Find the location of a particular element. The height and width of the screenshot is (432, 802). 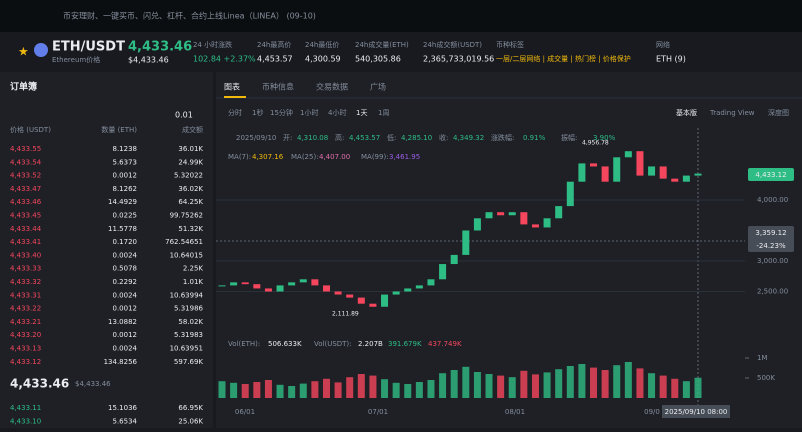

asks-cell: 58.02K is located at coordinates (190, 322).